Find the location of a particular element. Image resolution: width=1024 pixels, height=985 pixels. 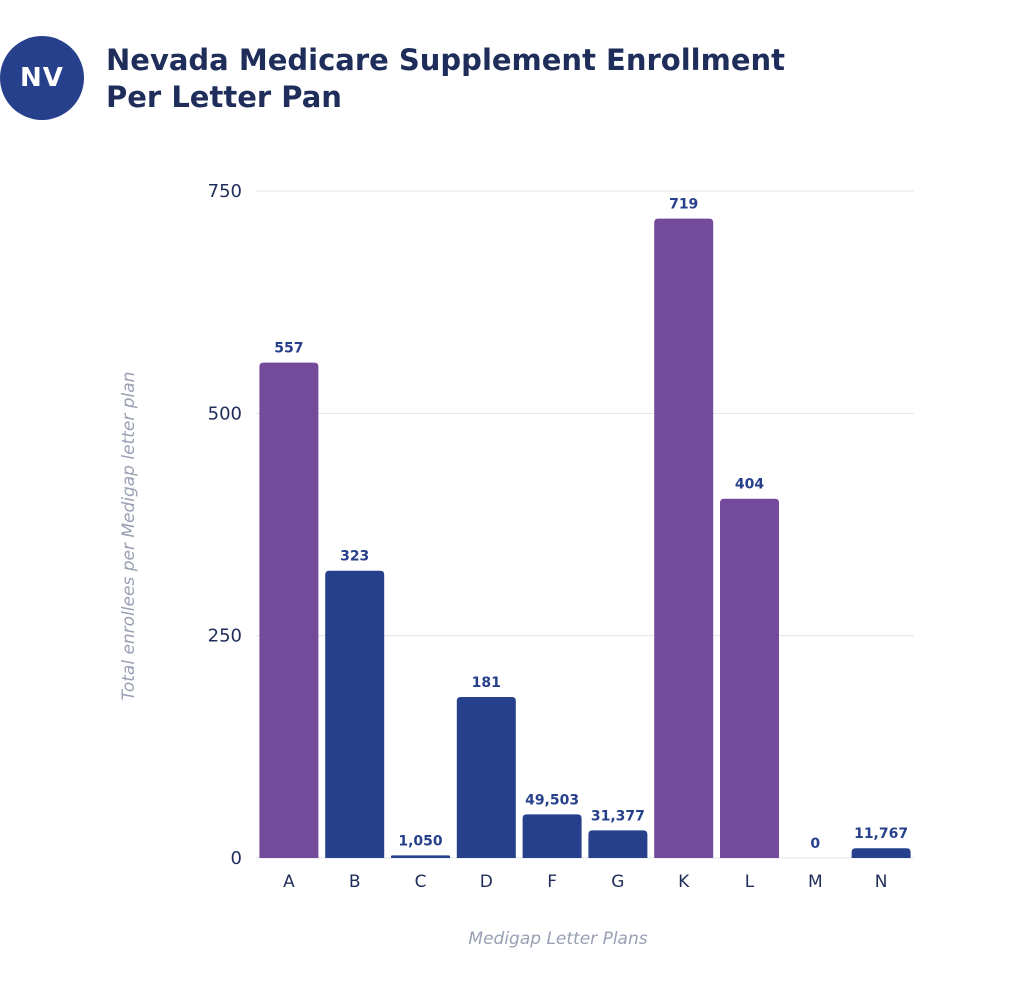

x-tick-label-k: K is located at coordinates (684, 882).